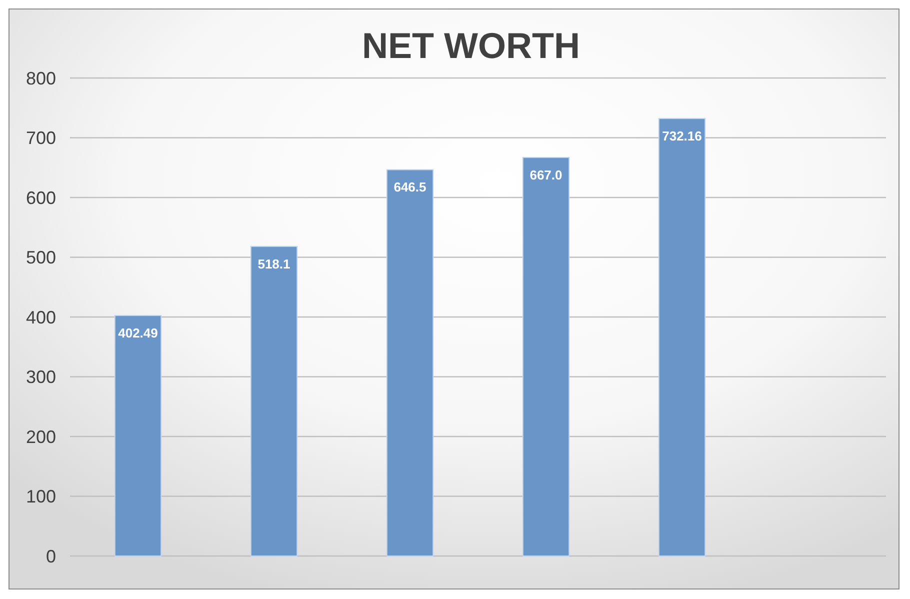  What do you see at coordinates (410, 187) in the screenshot?
I see `data-label: 646.5` at bounding box center [410, 187].